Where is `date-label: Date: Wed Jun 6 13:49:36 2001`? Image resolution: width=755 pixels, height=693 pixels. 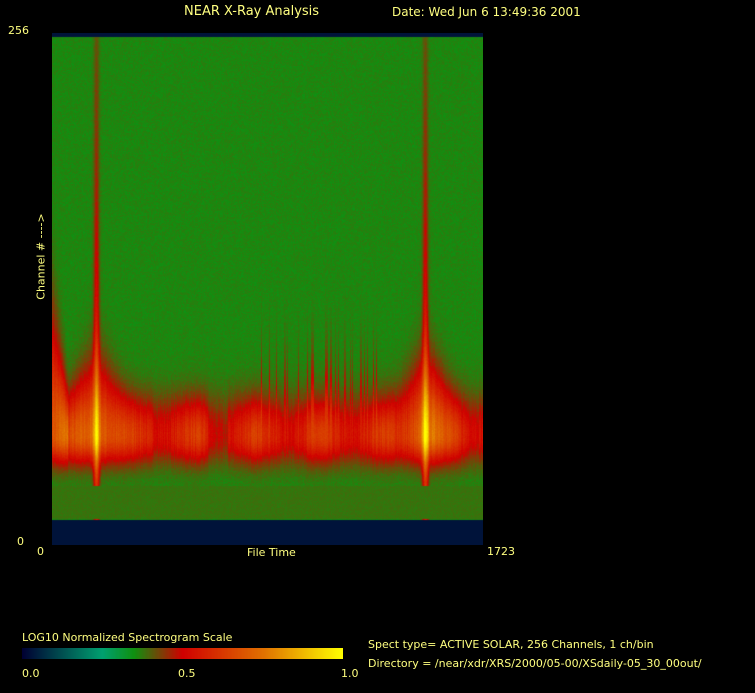
date-label: Date: Wed Jun 6 13:49:36 2001 is located at coordinates (486, 12).